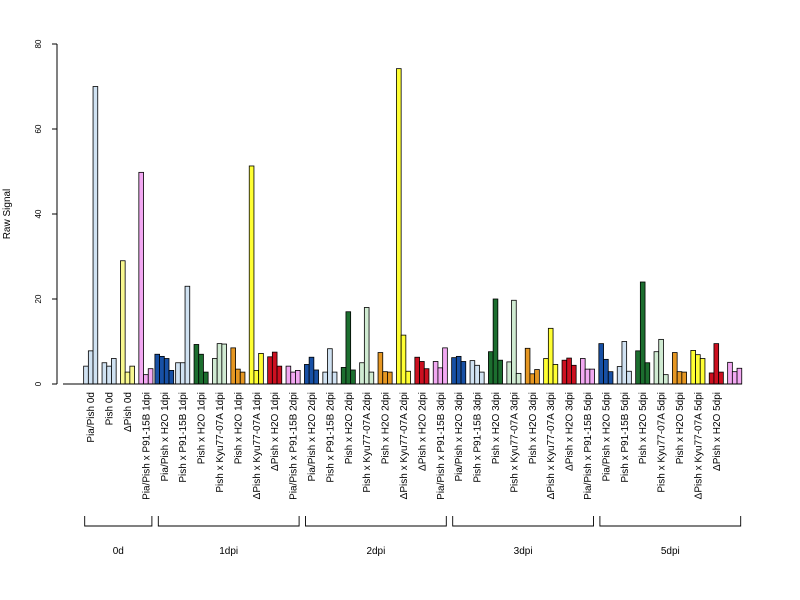 The height and width of the screenshot is (600, 800). I want to click on group-label: 1dpi, so click(228, 551).